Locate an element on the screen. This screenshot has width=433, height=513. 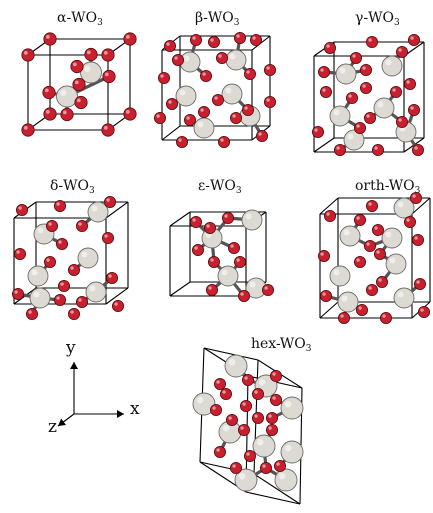
z-axis-arrow-head is located at coordinates (62, 422).